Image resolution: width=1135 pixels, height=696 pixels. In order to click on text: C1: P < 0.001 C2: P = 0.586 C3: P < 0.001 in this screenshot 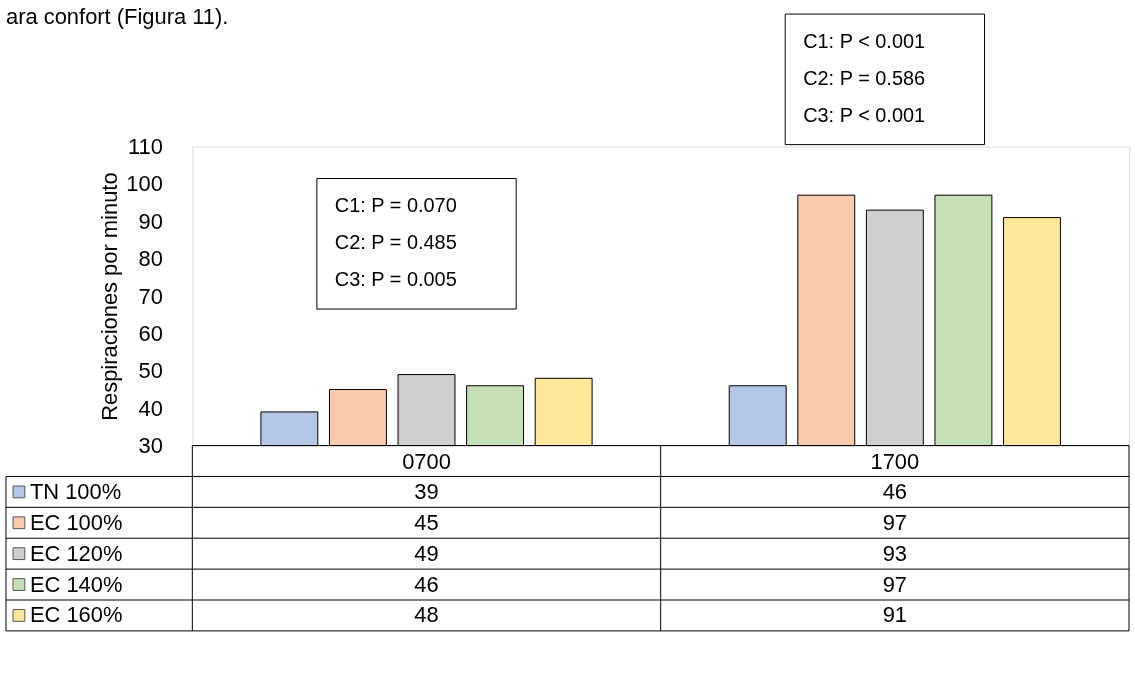, I will do `click(864, 77)`.